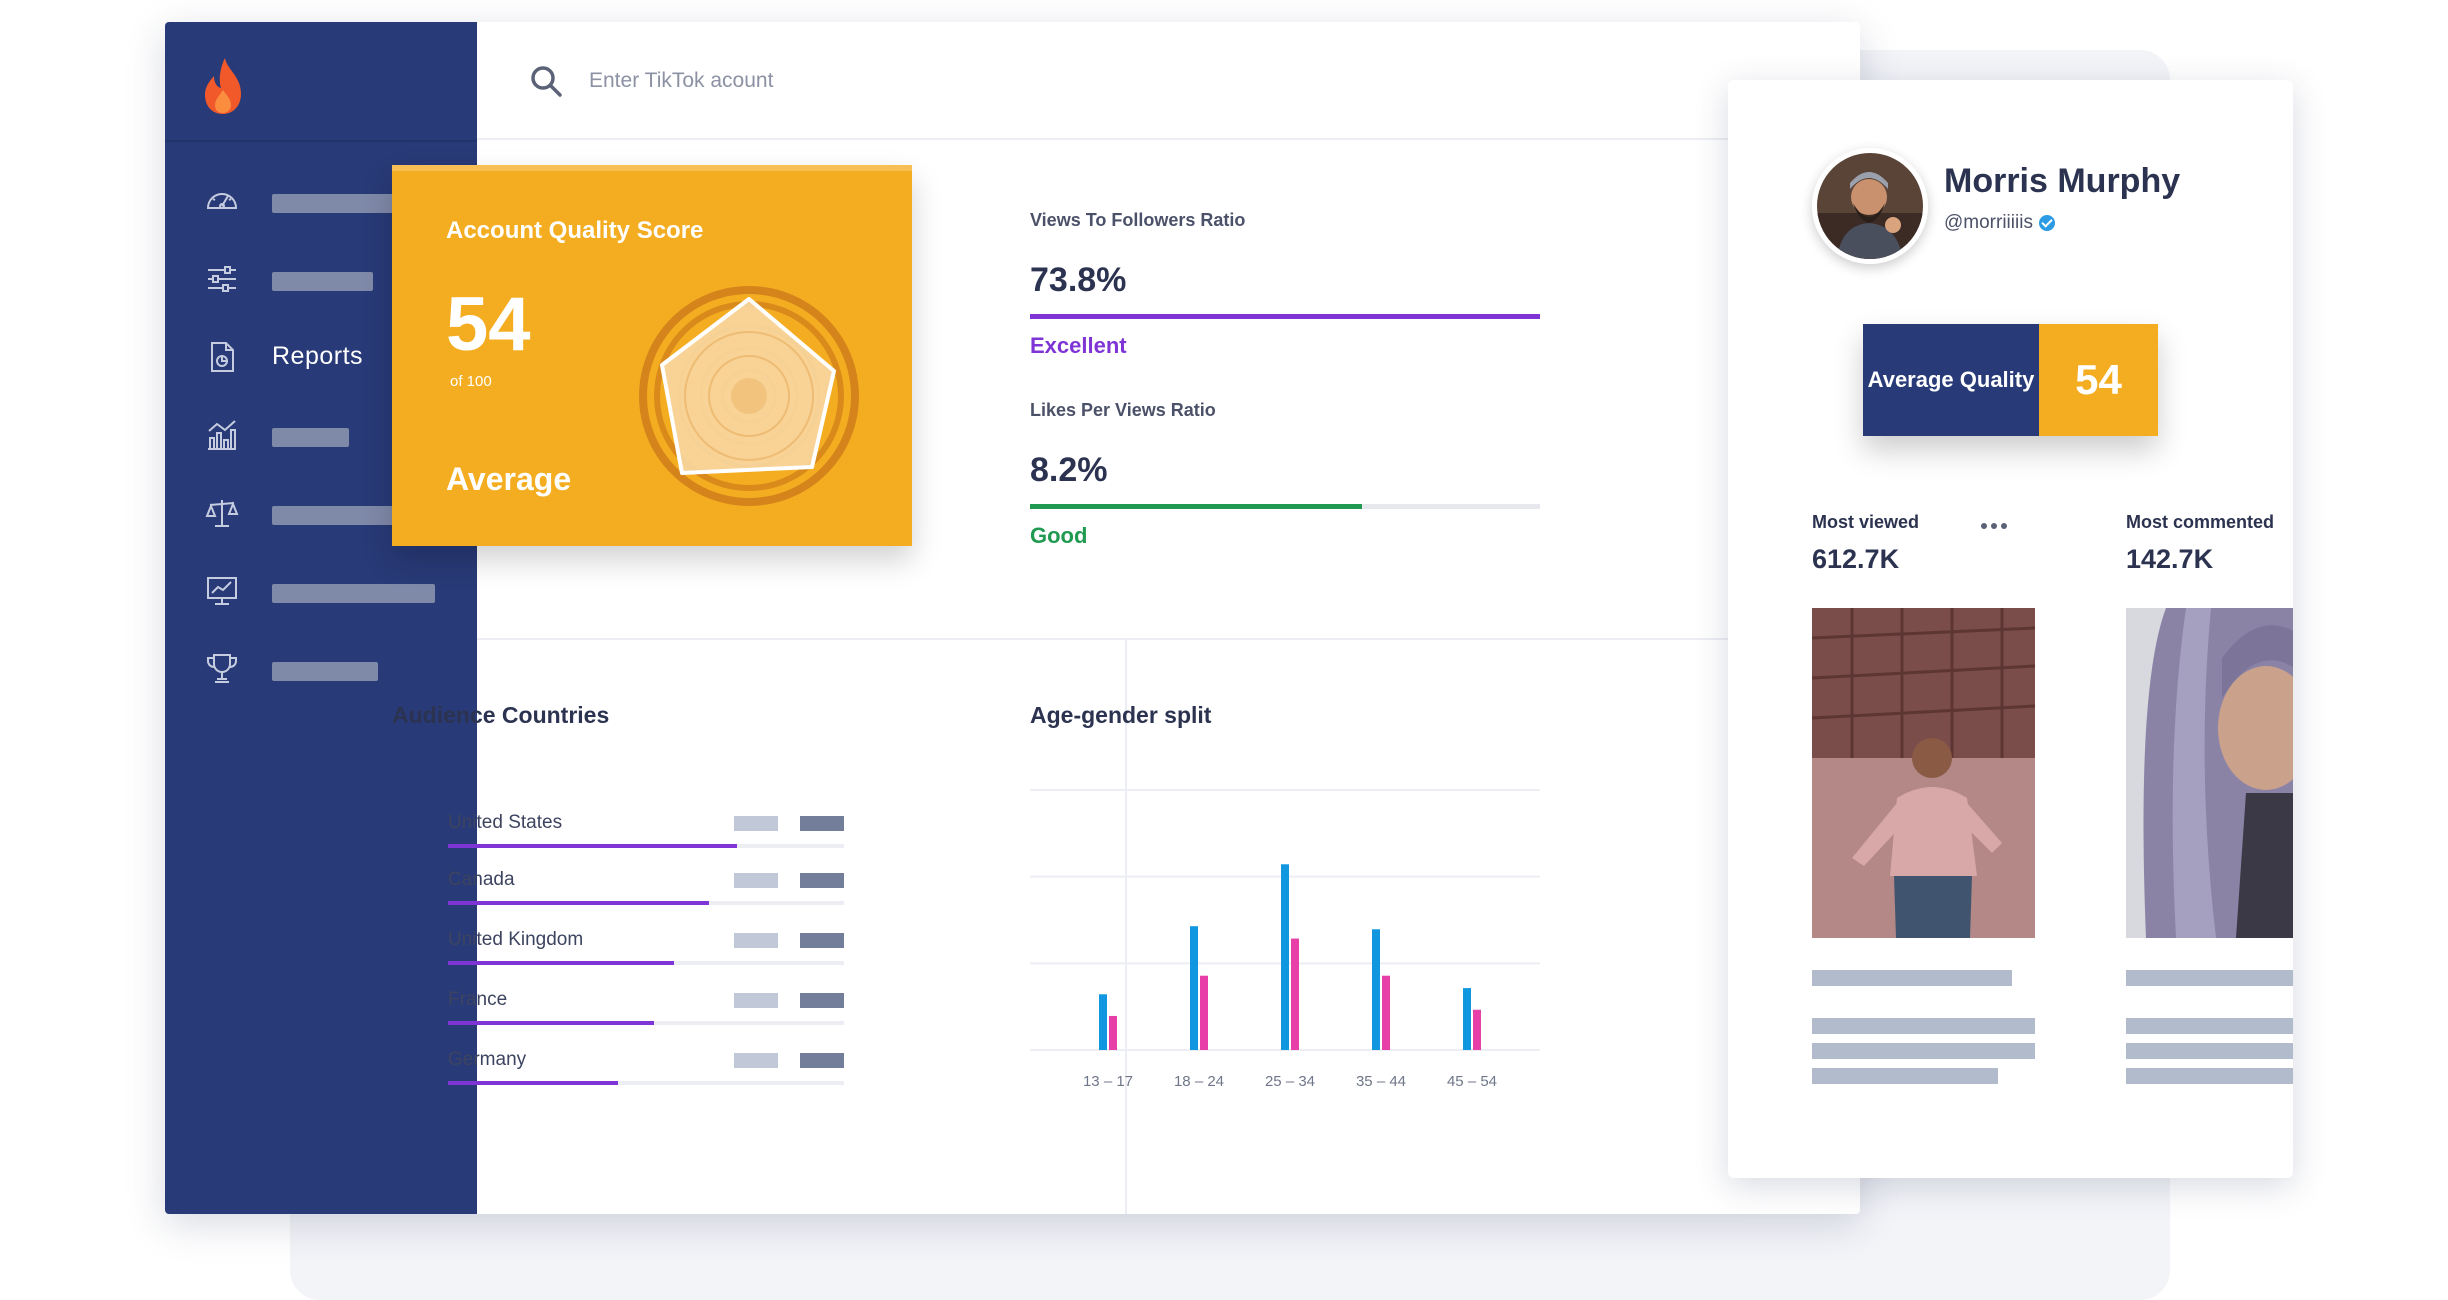 The image size is (2448, 1300). What do you see at coordinates (222, 591) in the screenshot?
I see `monitor-trend-icon` at bounding box center [222, 591].